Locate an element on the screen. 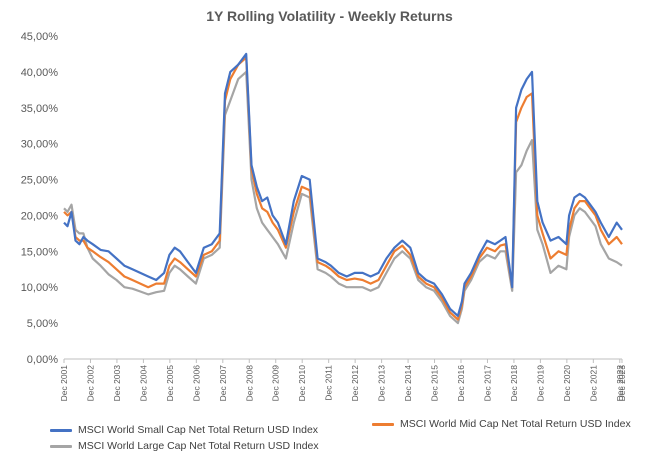  x-tick-label: Dec 2020 is located at coordinates (567, 383).